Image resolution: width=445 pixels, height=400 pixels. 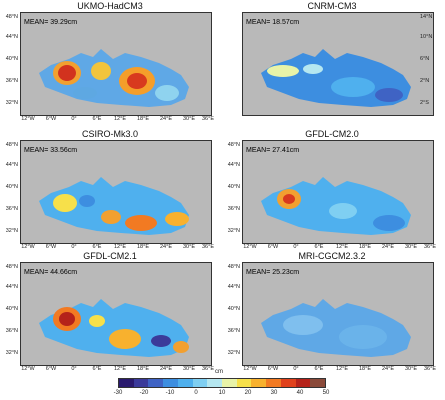 What do you see at coordinates (425, 59) in the screenshot?
I see `lat-label: 6°N` at bounding box center [425, 59].